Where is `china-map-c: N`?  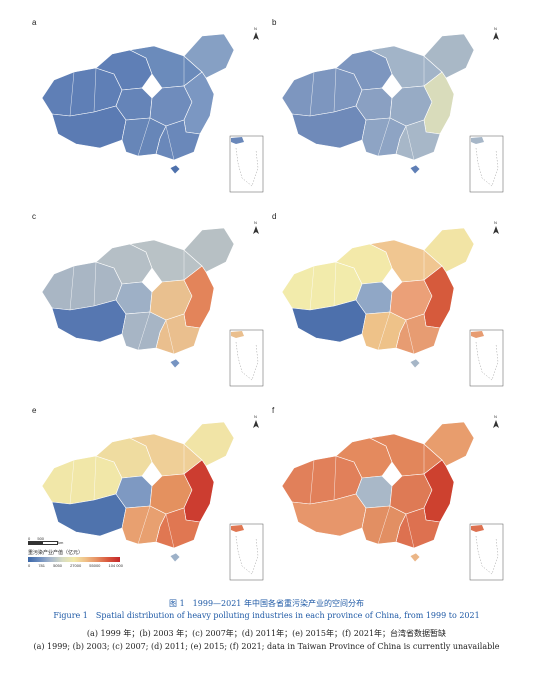
china-map-c: N is located at coordinates (152, 303).